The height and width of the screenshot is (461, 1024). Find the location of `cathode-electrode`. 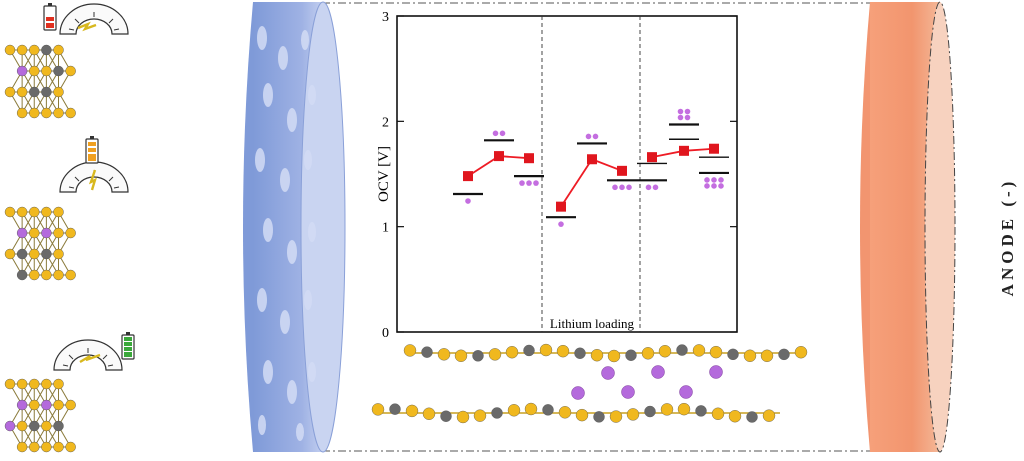

cathode-electrode is located at coordinates (294, 227).